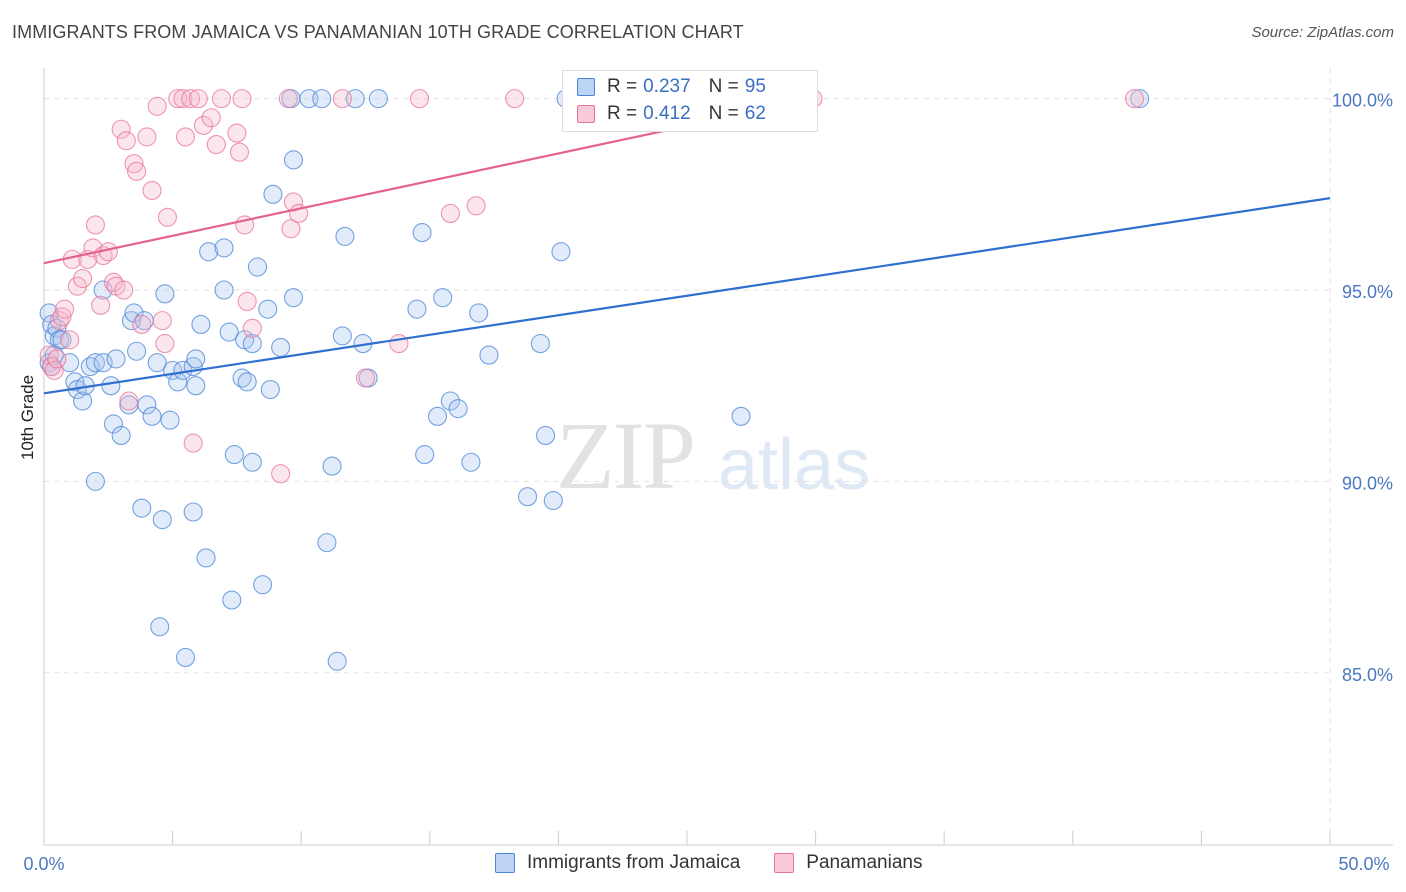  What do you see at coordinates (667, 86) in the screenshot?
I see `r-value: 0.237` at bounding box center [667, 86].